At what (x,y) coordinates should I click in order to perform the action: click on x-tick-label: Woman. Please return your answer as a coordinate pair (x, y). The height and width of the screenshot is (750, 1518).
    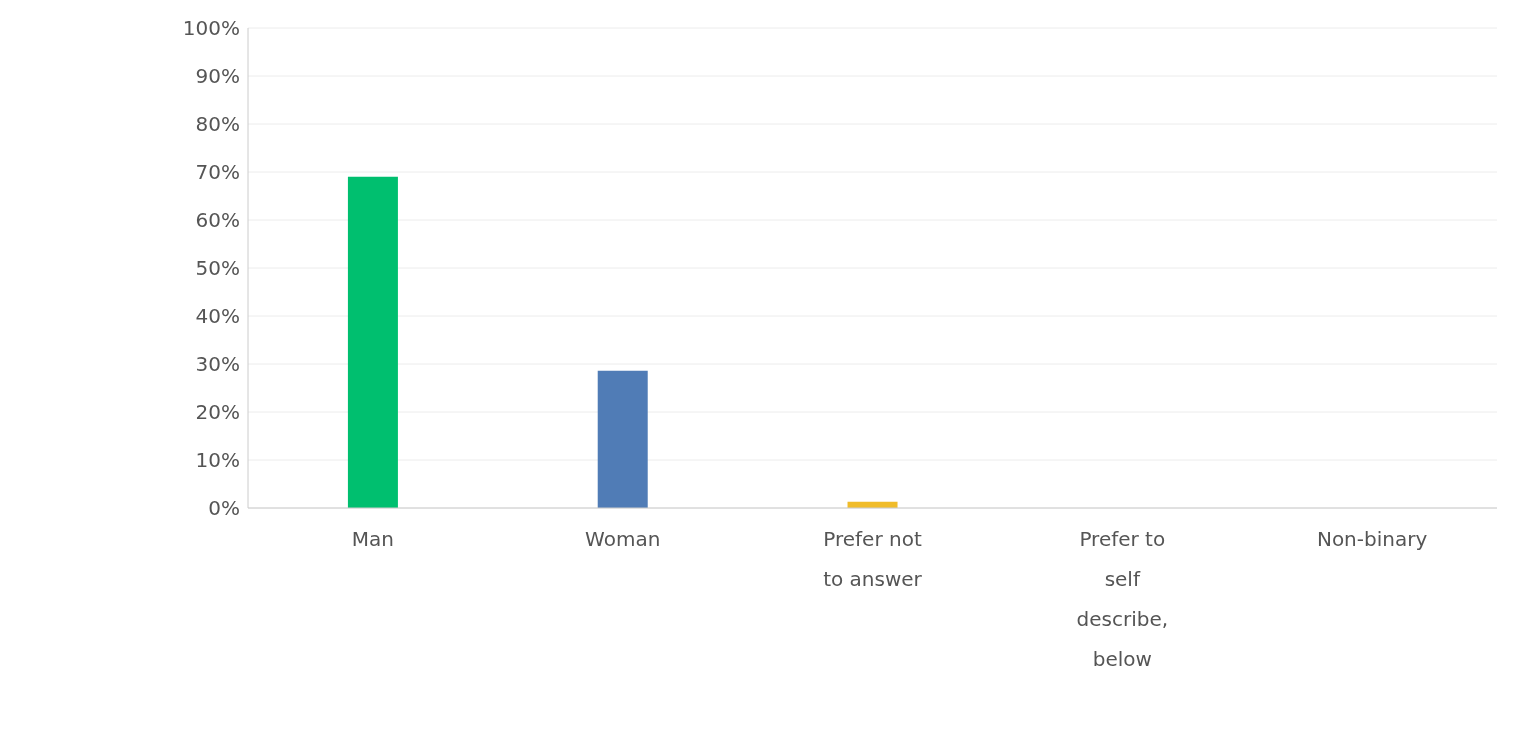
    Looking at the image, I should click on (623, 539).